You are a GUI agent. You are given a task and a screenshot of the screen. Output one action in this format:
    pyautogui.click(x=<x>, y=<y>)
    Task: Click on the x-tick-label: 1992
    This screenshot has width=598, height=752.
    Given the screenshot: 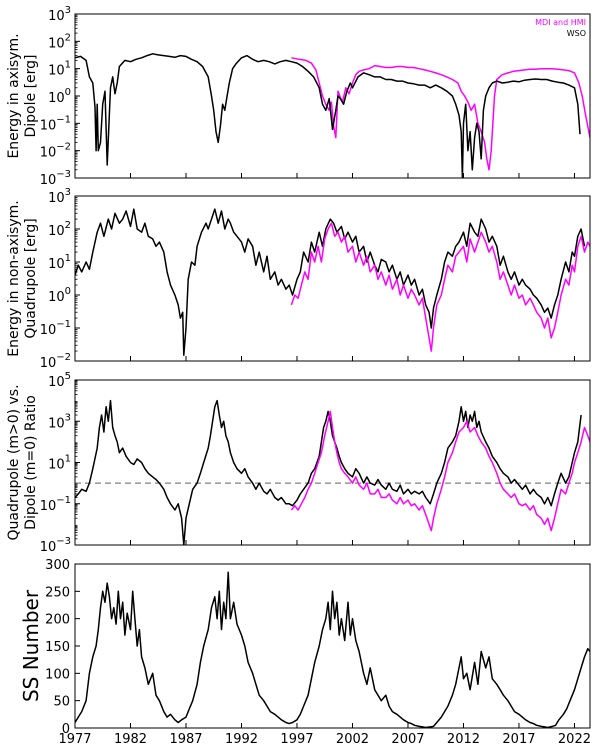 What is the action you would take?
    pyautogui.click(x=241, y=739)
    